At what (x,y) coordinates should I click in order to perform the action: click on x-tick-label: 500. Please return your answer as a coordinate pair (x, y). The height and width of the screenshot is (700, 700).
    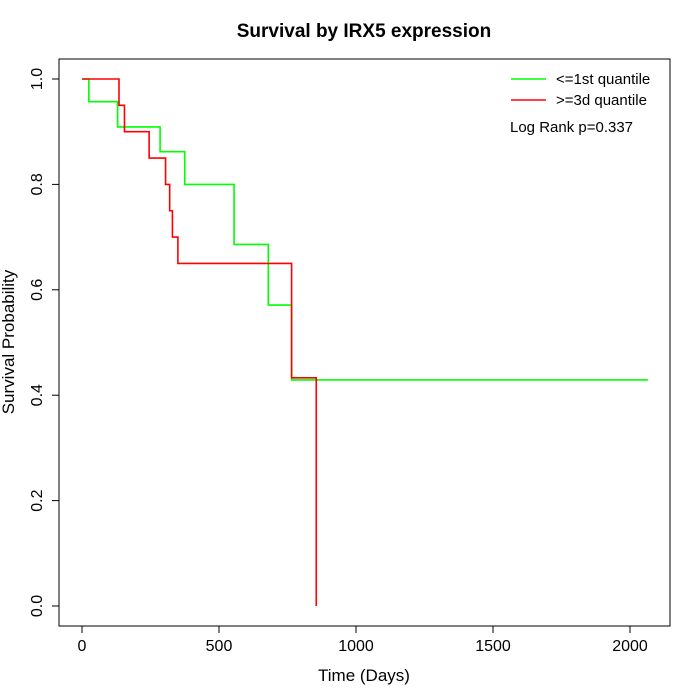
    Looking at the image, I should click on (219, 646).